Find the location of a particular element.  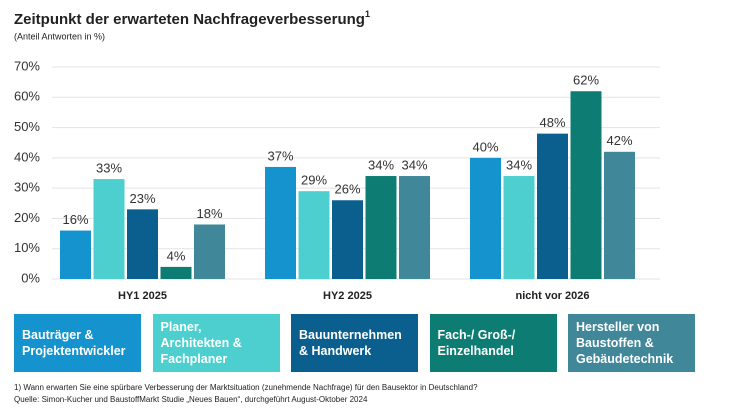

legend-item: Fach-/ Groß-/ Einzelhandel is located at coordinates (493, 343).